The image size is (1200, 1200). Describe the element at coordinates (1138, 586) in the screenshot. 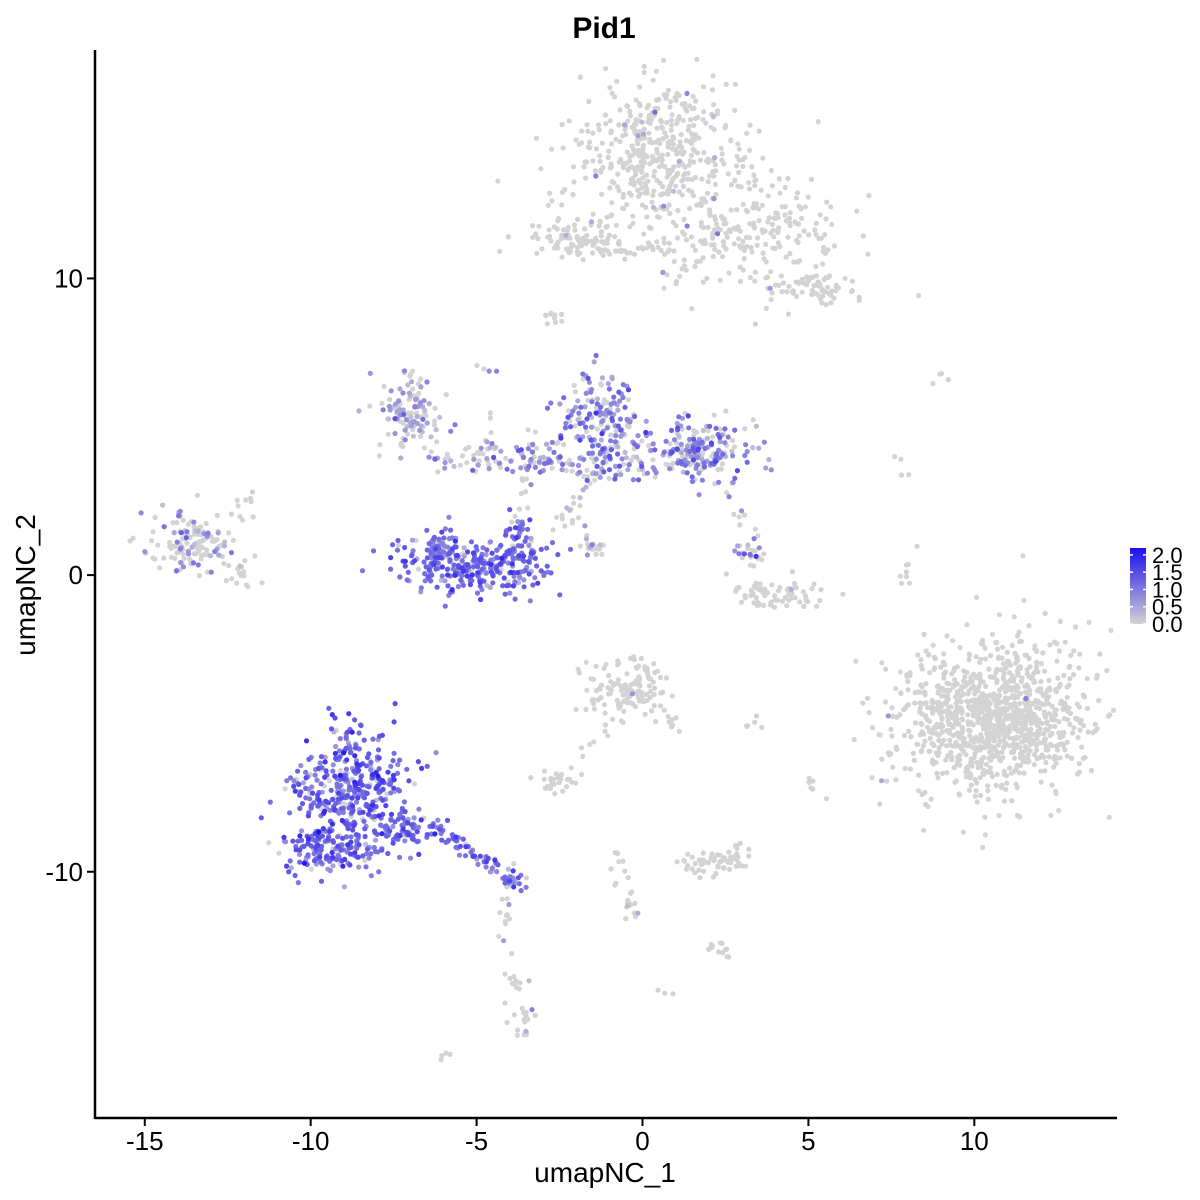

I see `legend-colorbar` at that location.